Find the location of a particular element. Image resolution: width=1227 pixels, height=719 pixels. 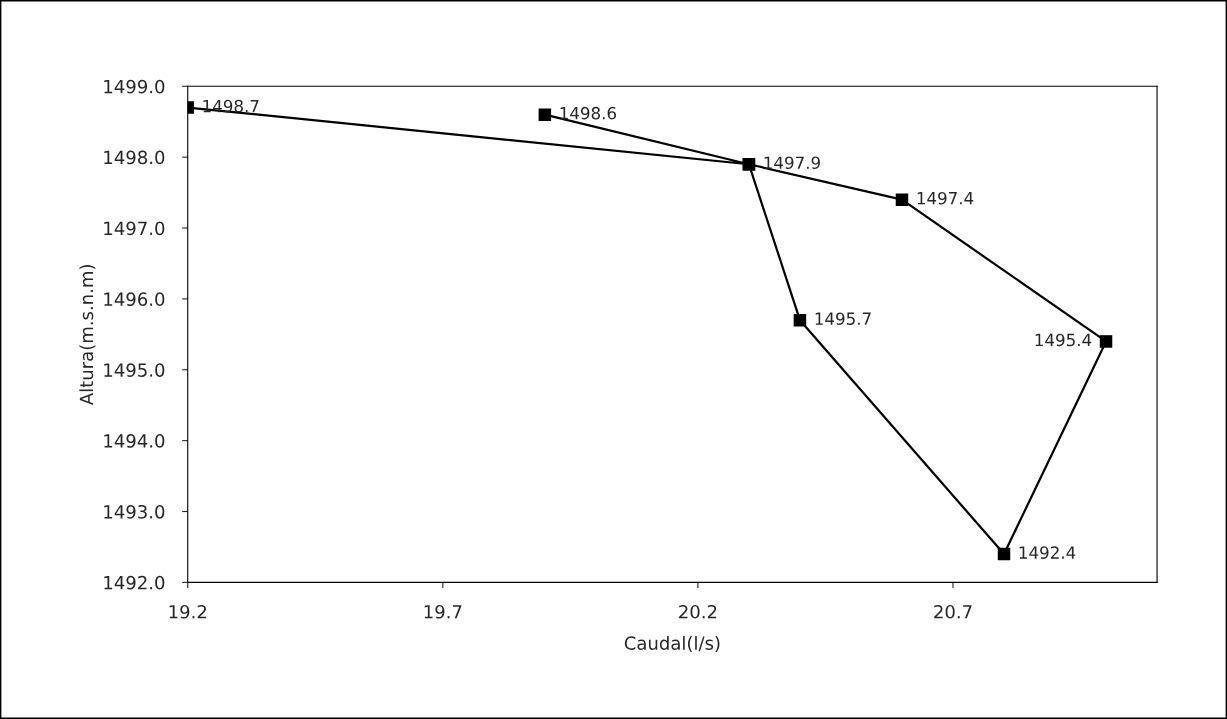

y-tick-label: 1493.0 is located at coordinates (134, 511).